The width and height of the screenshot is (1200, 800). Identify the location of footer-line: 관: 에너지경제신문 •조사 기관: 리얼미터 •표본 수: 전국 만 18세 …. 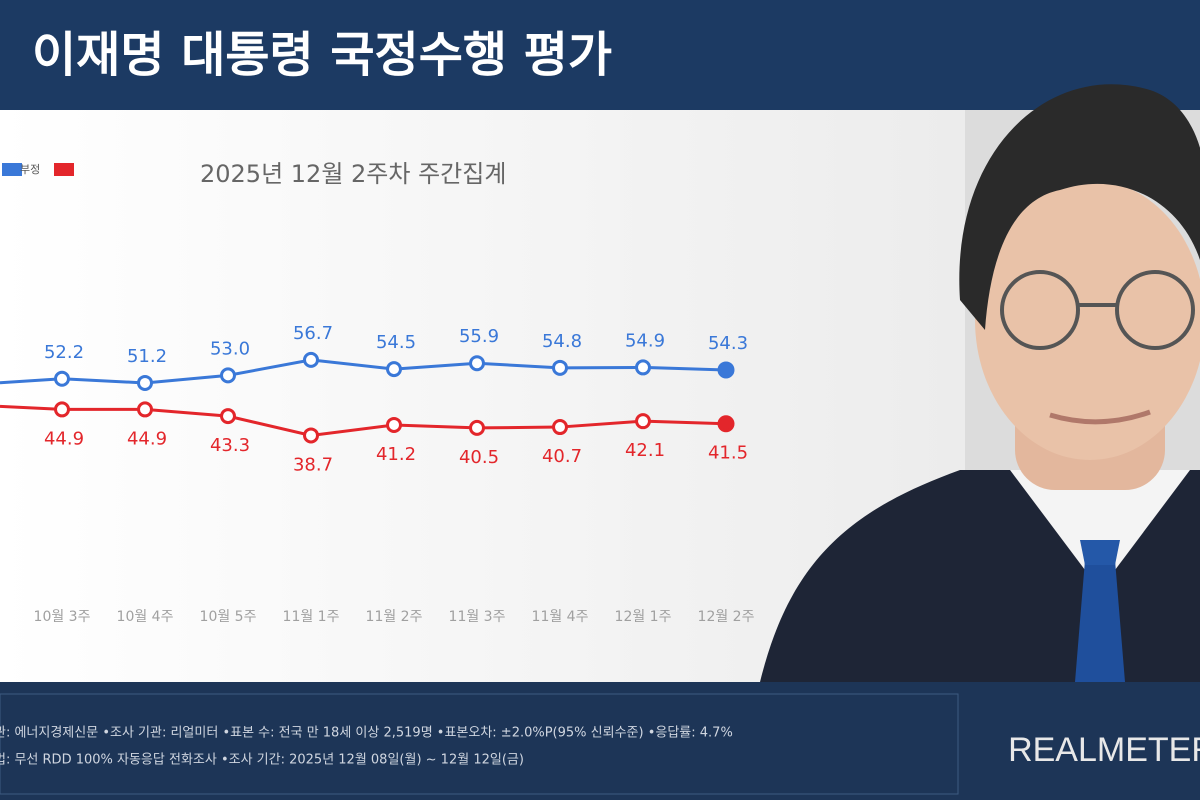
(366, 733).